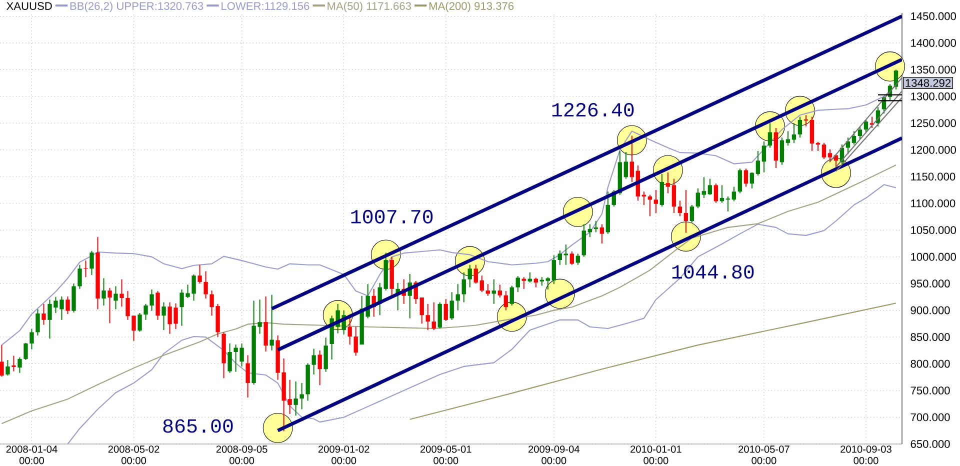 This screenshot has height=466, width=960. Describe the element at coordinates (713, 272) in the screenshot. I see `annotation: 1044.80` at that location.